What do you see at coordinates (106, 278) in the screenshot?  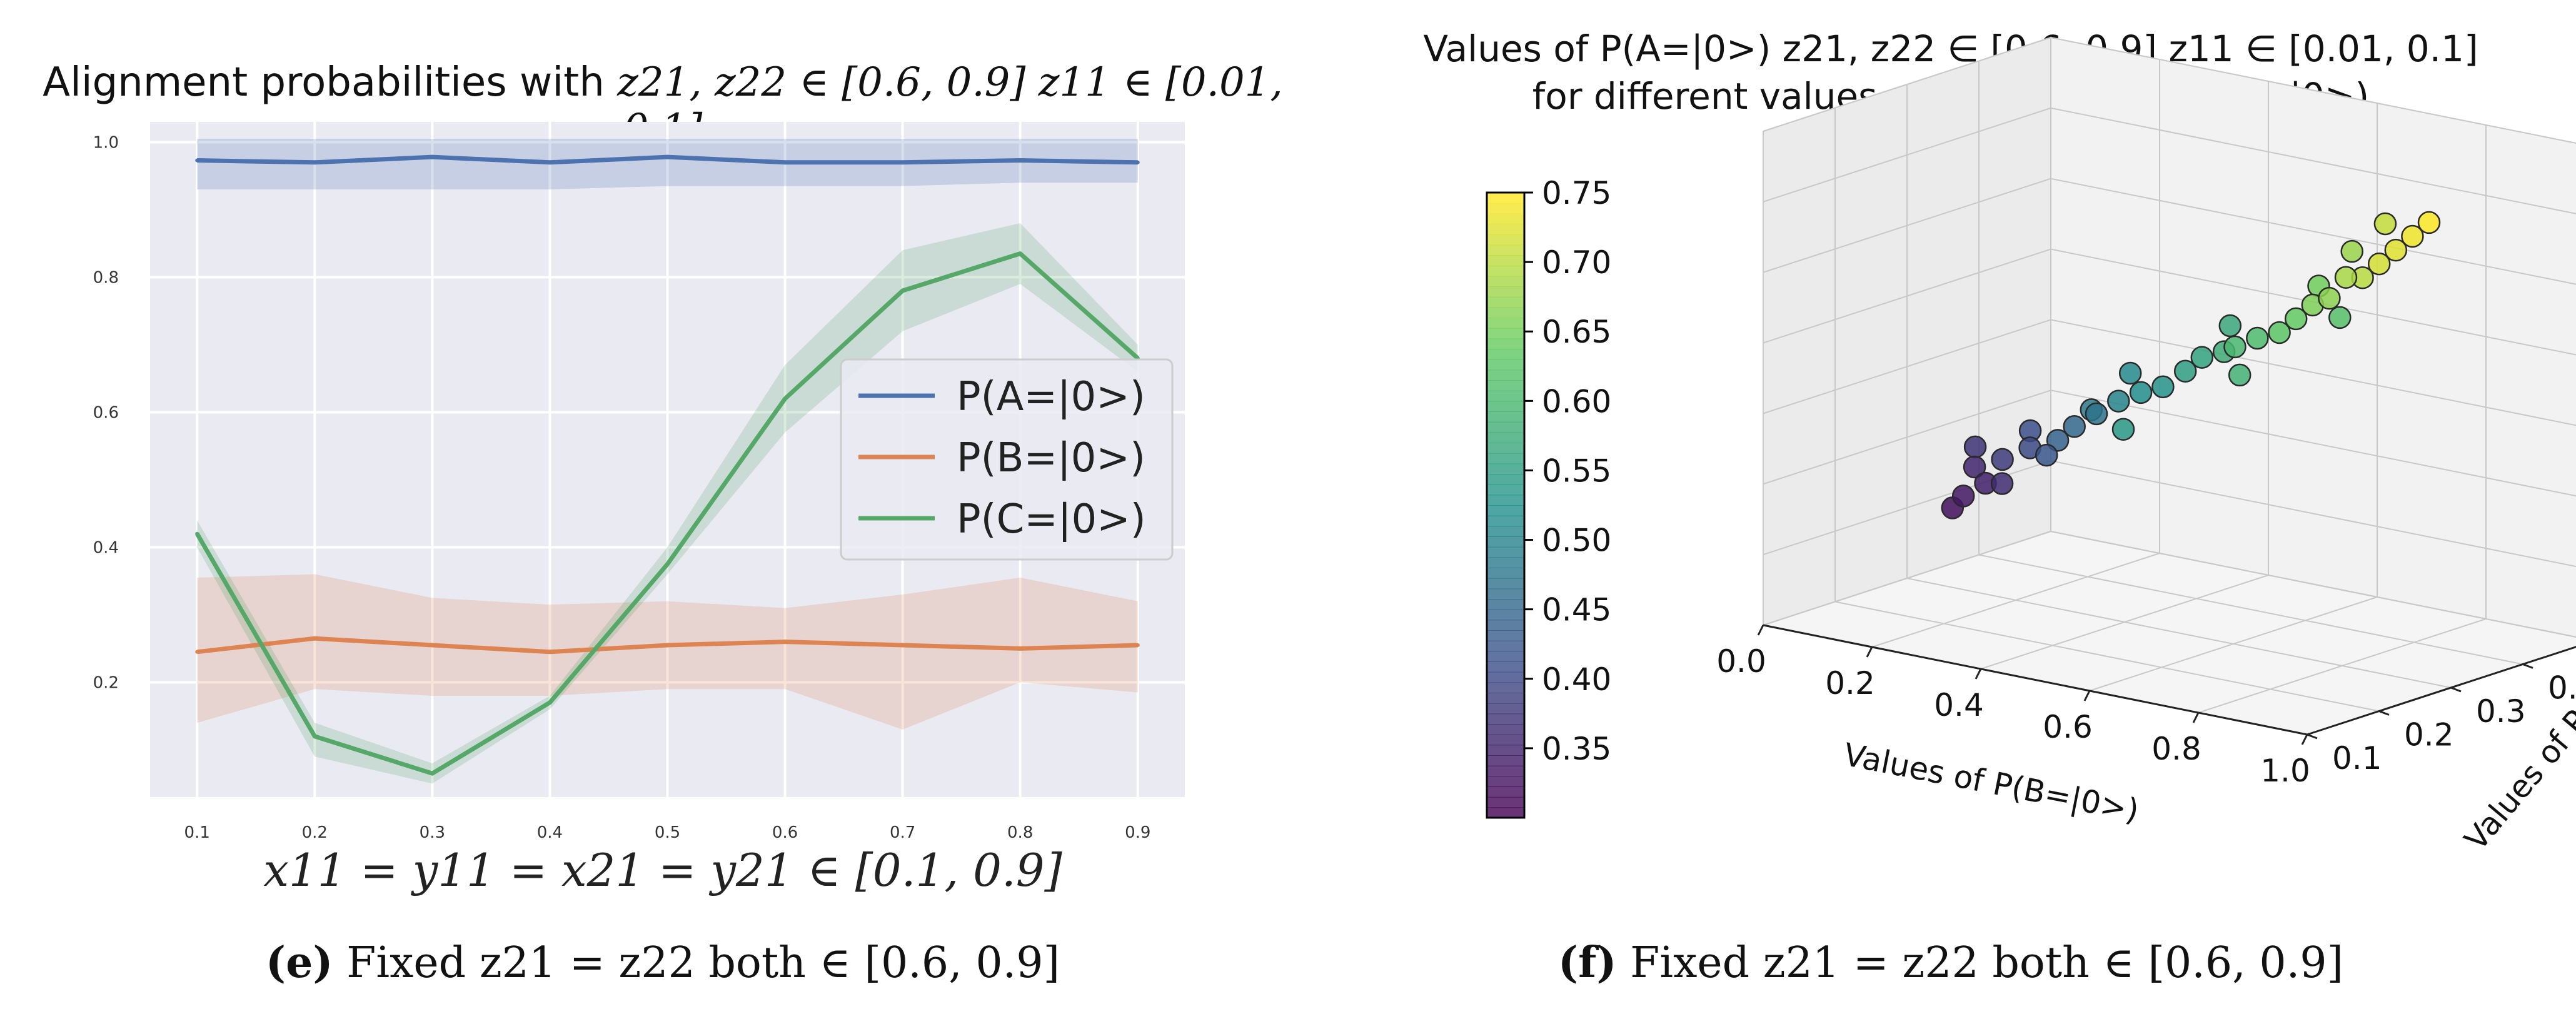 I see `chart-e-ytick-label: 0.8` at bounding box center [106, 278].